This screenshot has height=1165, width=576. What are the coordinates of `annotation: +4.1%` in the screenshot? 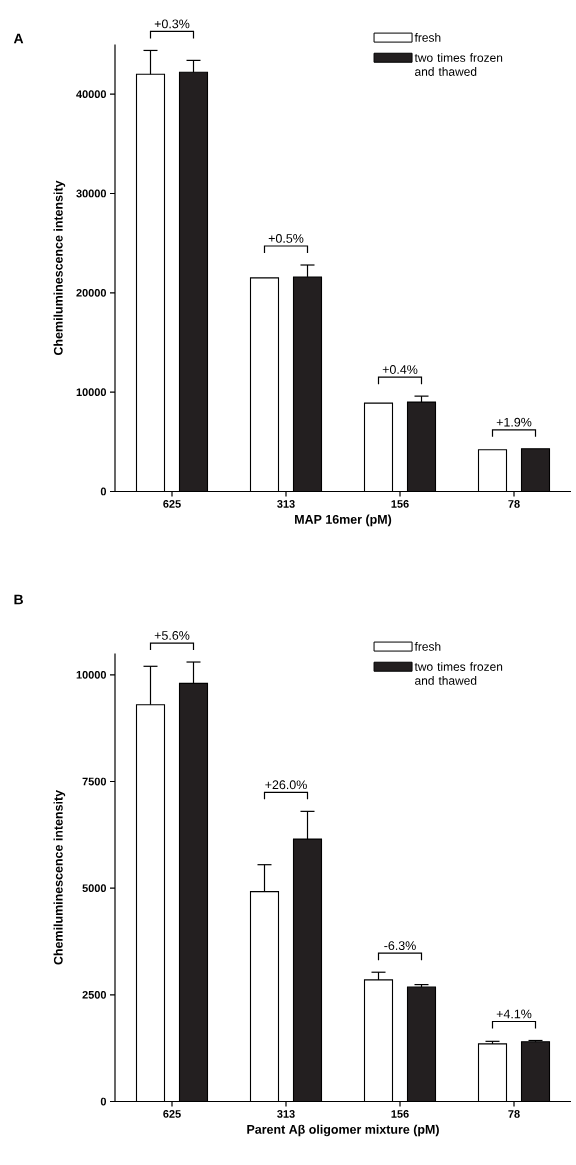 It's located at (514, 1014).